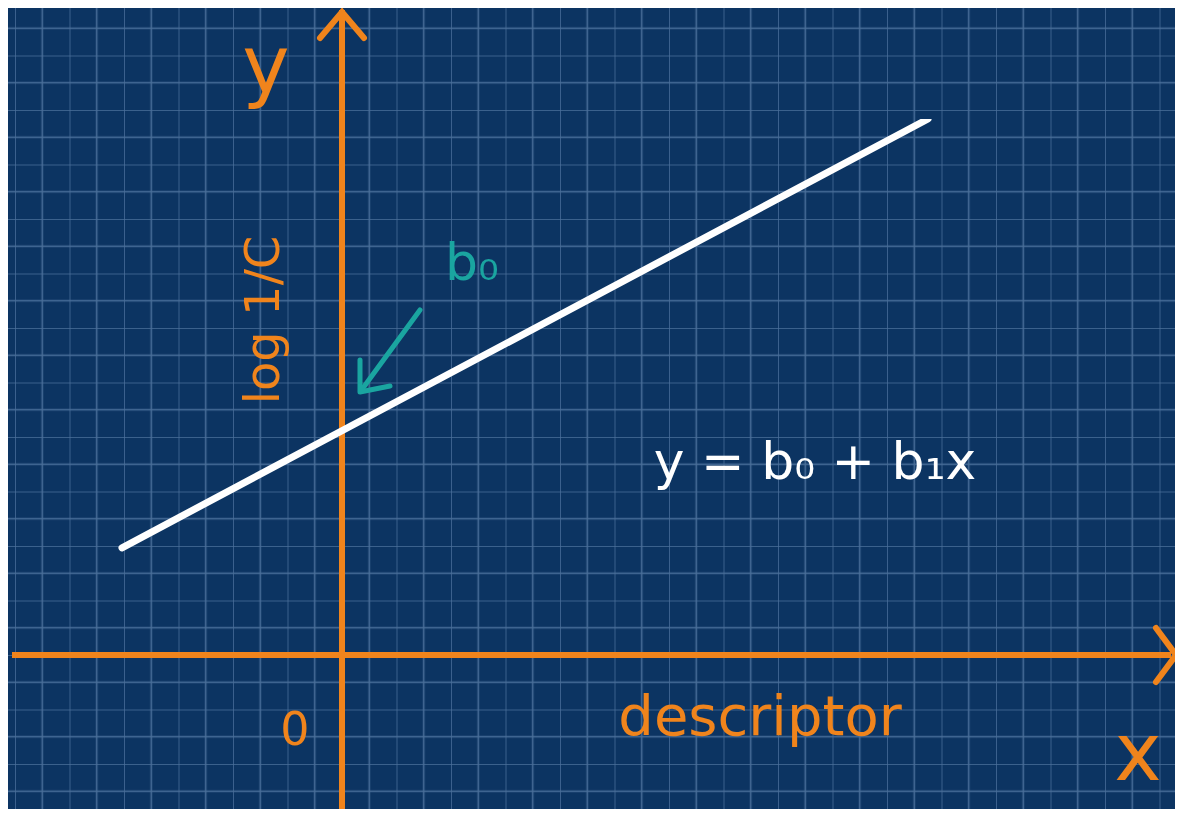 This screenshot has height=817, width=1183. Describe the element at coordinates (262, 320) in the screenshot. I see `y-axis-title: log 1/C` at that location.